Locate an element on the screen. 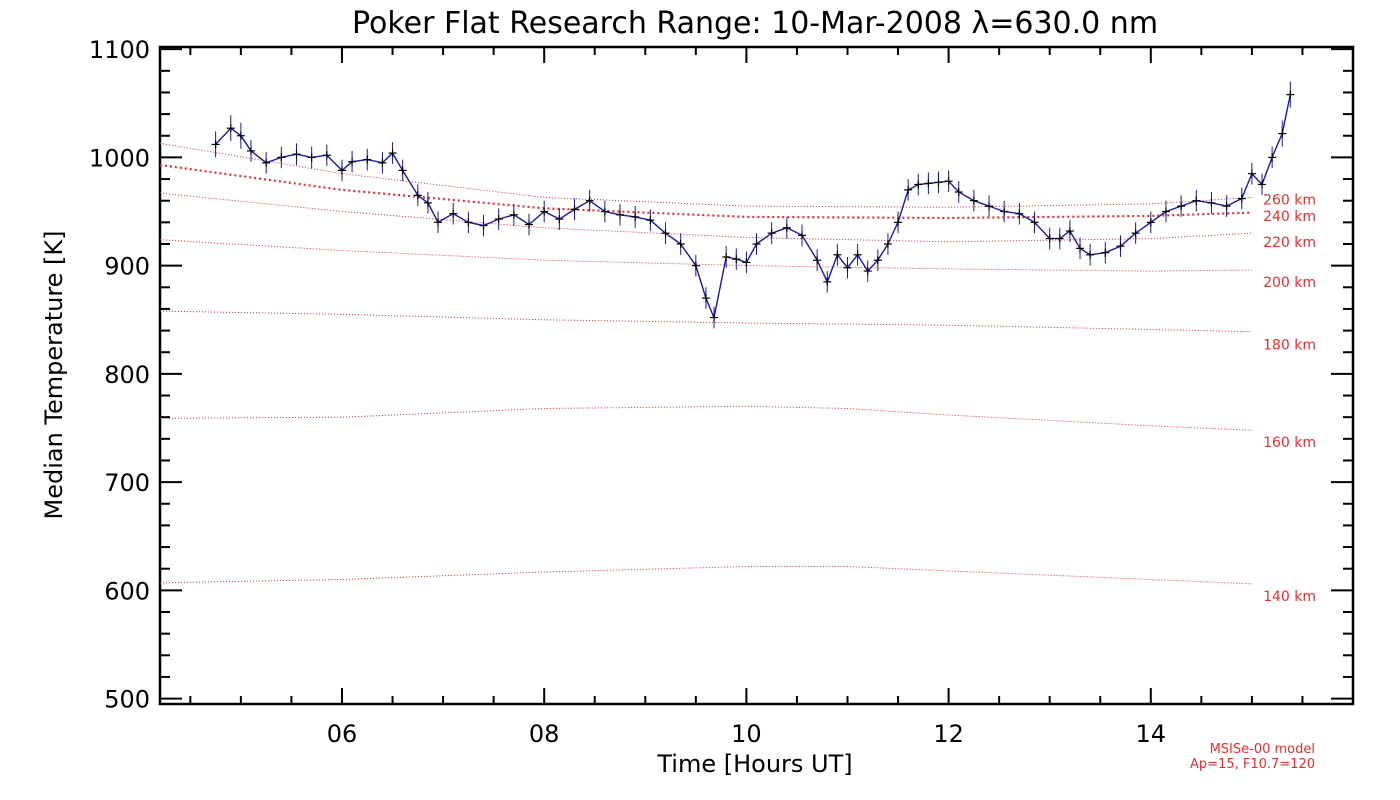 The width and height of the screenshot is (1400, 800). altitude-label: 140 km is located at coordinates (1289, 597).